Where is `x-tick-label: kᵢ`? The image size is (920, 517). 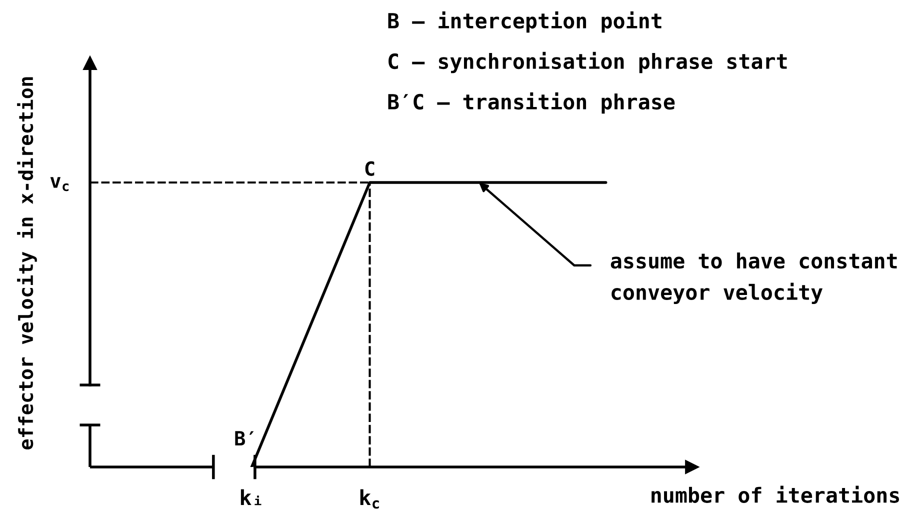 x-tick-label: kᵢ is located at coordinates (251, 497).